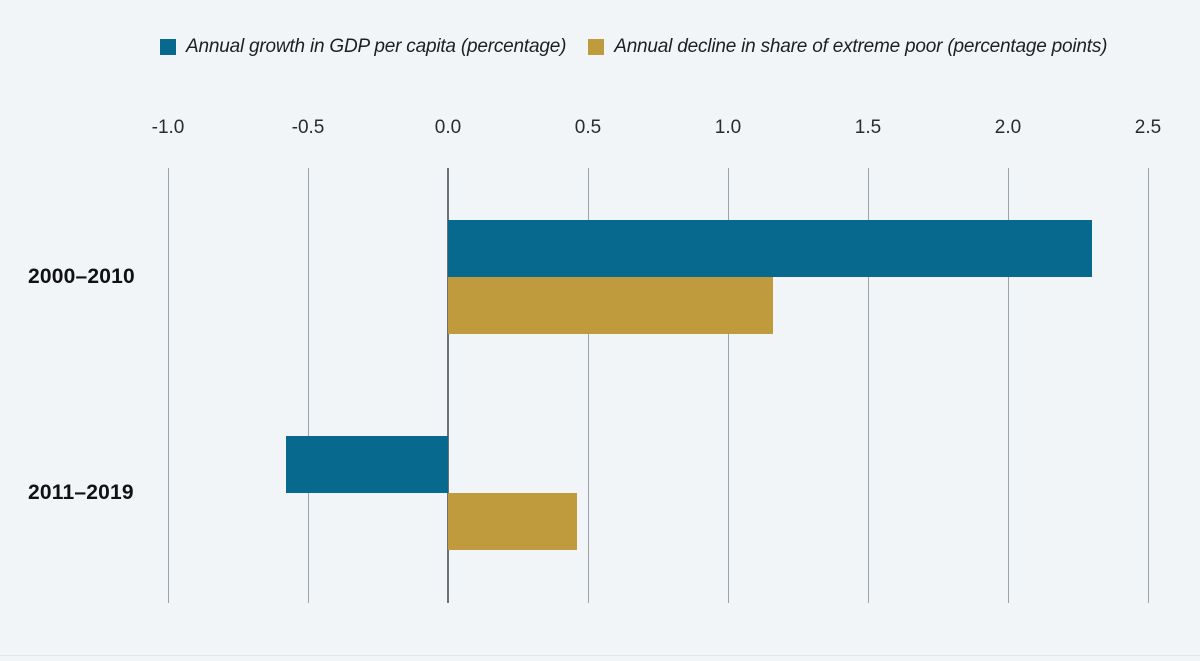 This screenshot has width=1200, height=661. What do you see at coordinates (168, 47) in the screenshot?
I see `legend-swatch-gdp-growth-icon` at bounding box center [168, 47].